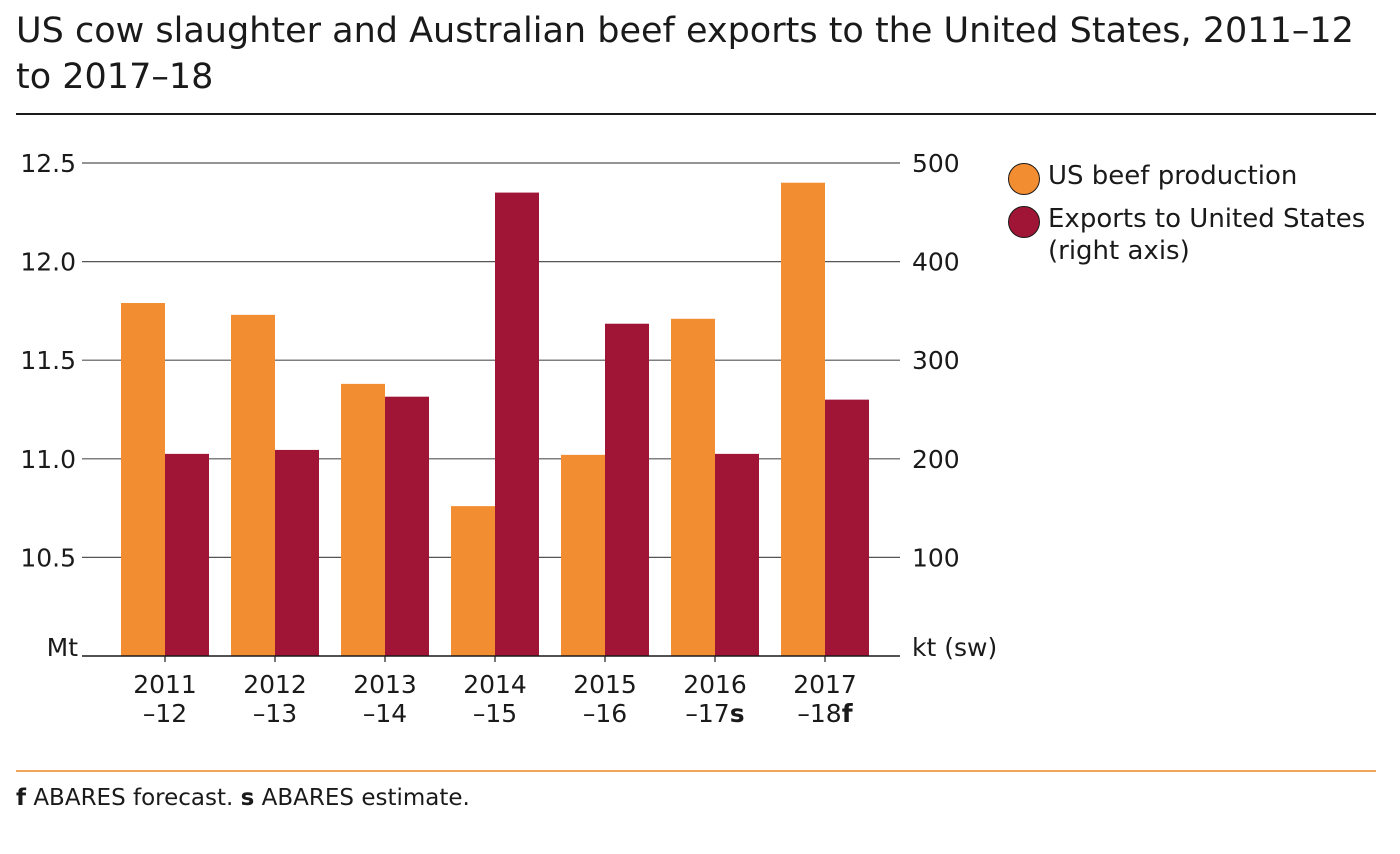 The image size is (1400, 854). Describe the element at coordinates (362, 798) in the screenshot. I see `footnote-s-text: ABARES estimate.` at that location.